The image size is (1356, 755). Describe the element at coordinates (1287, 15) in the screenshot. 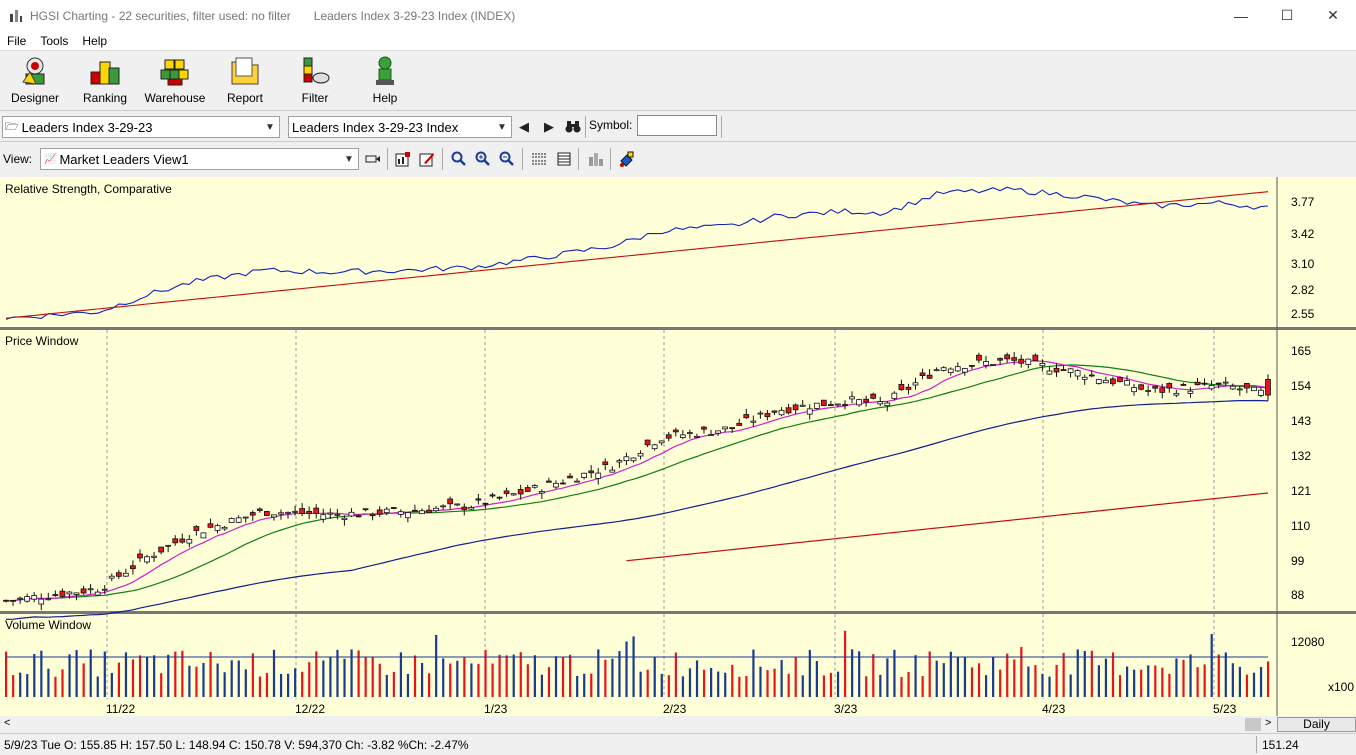

I see `maximize-button: ☐` at that location.